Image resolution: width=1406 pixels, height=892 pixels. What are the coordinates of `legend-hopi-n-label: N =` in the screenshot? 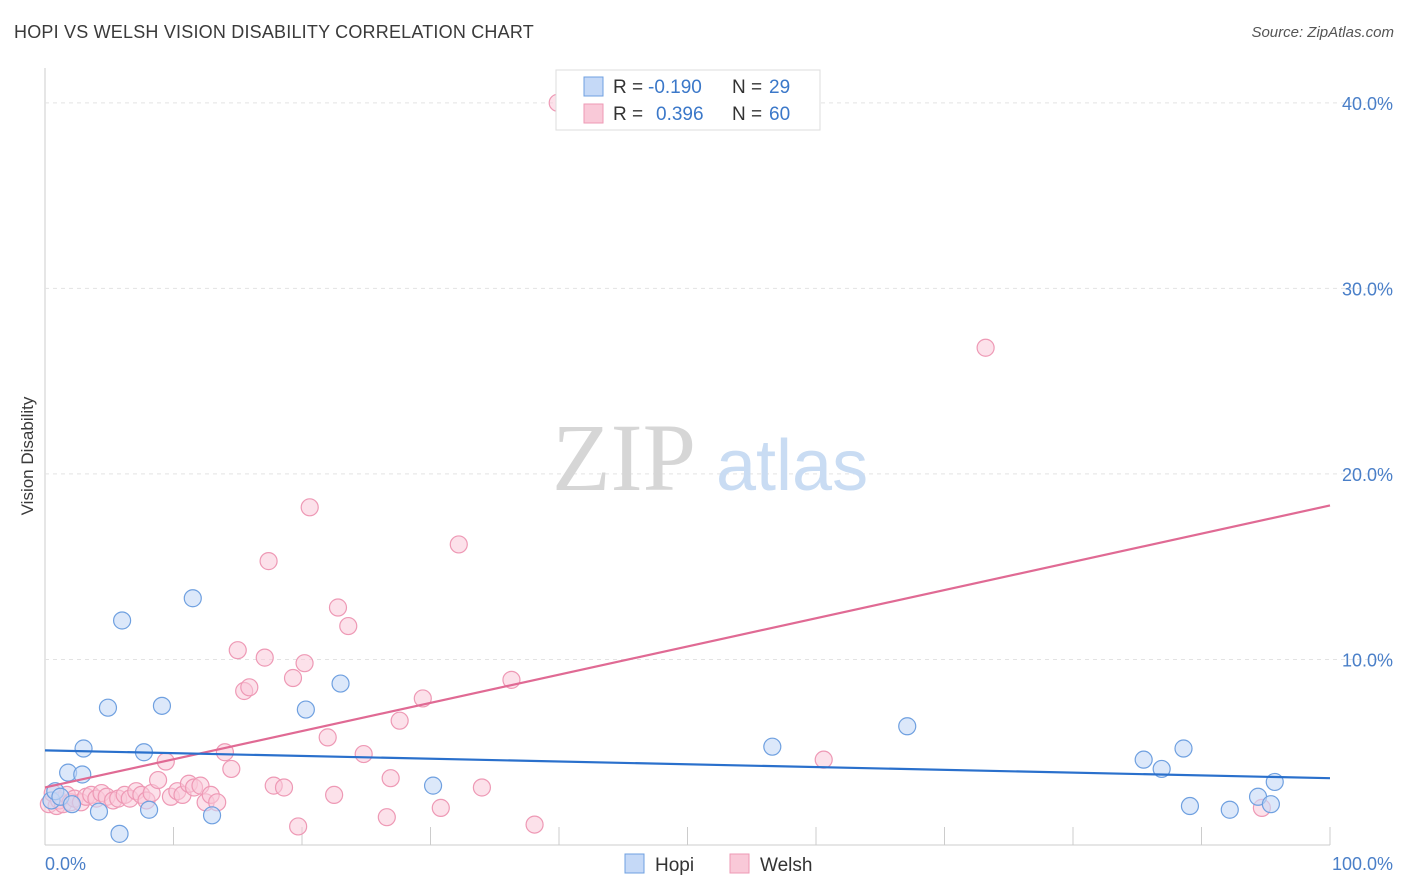 It's located at (747, 87).